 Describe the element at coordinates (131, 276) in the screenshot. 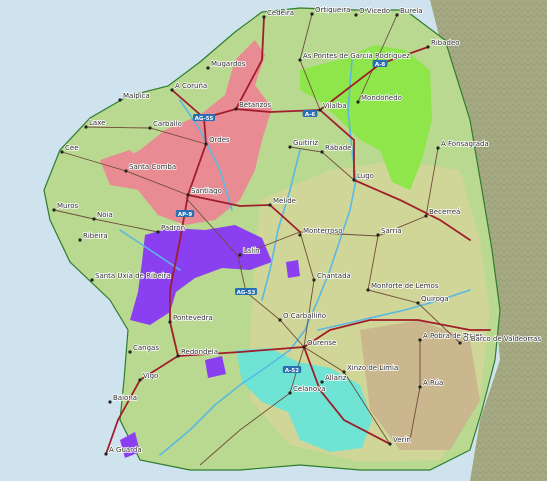

I see `place-santa-ux-a-de-ribeira: Santa Uxía de Ribeira` at that location.